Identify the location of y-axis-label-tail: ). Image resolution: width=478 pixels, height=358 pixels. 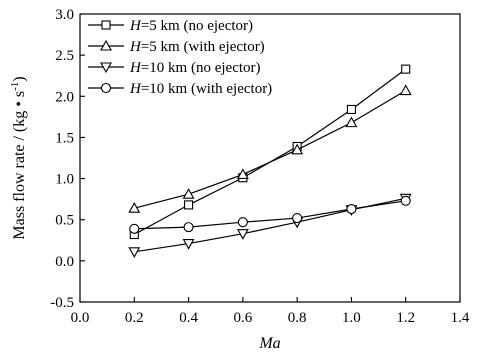
(19, 78).